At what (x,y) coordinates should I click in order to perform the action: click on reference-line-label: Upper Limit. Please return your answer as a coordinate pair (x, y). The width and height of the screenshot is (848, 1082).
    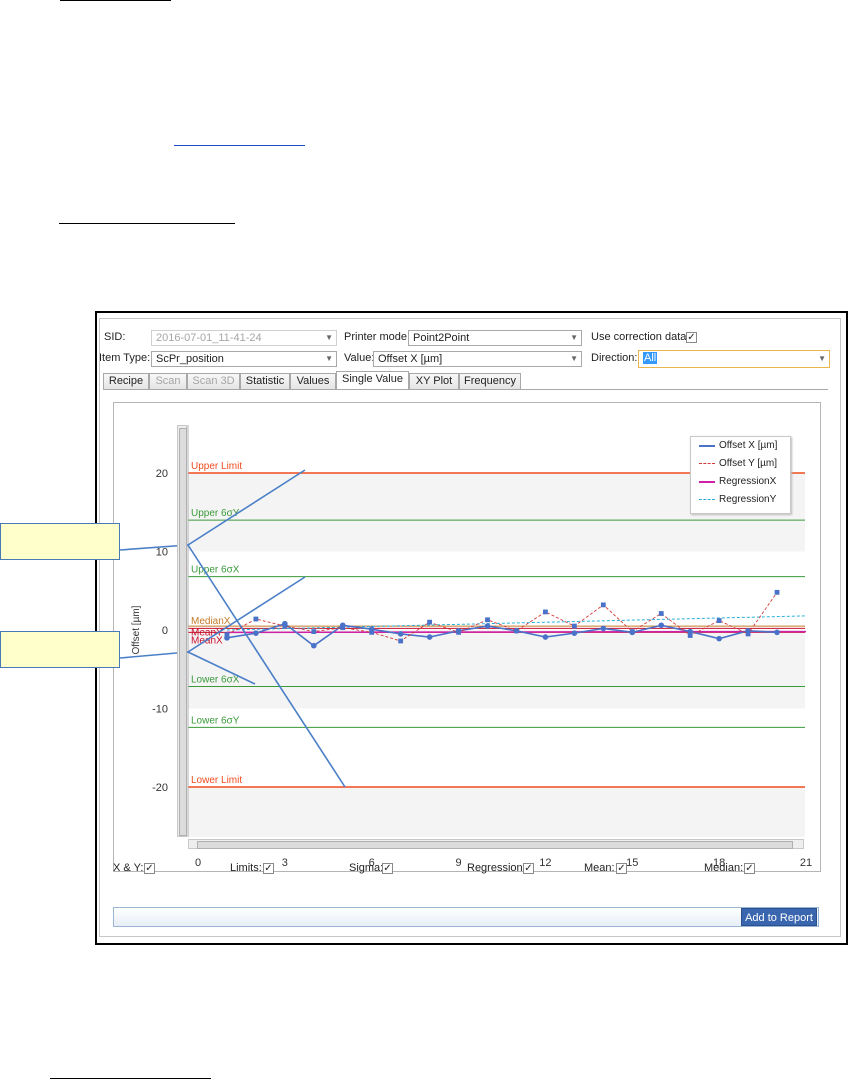
    Looking at the image, I should click on (216, 466).